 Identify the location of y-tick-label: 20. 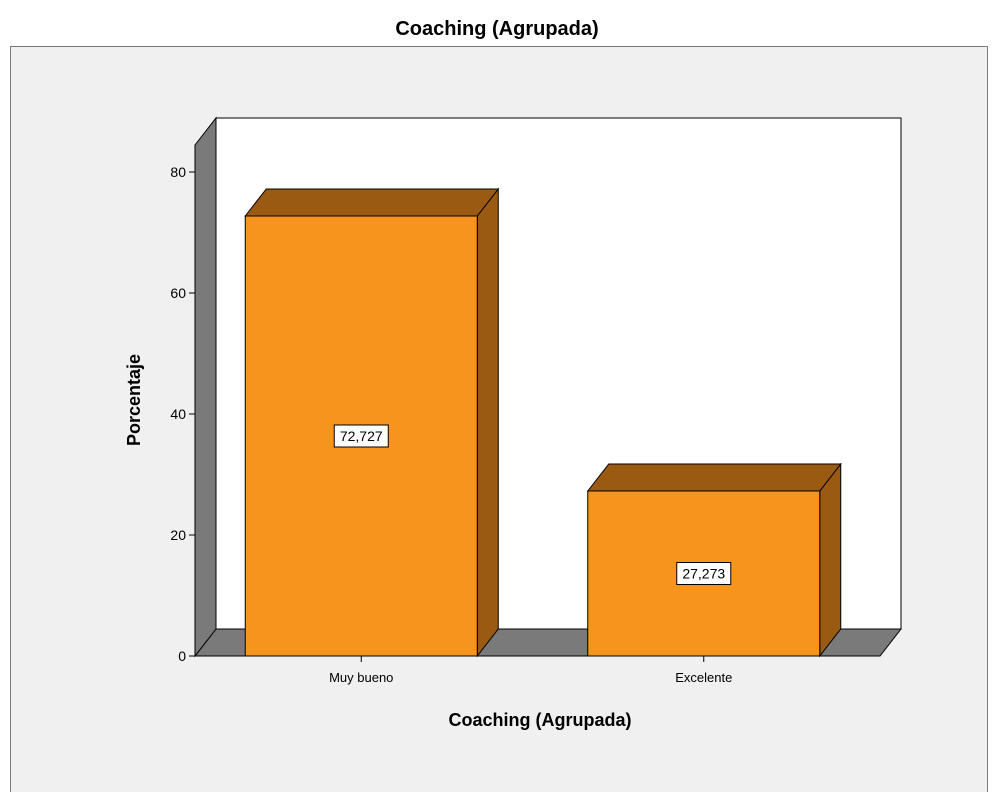
(178, 535).